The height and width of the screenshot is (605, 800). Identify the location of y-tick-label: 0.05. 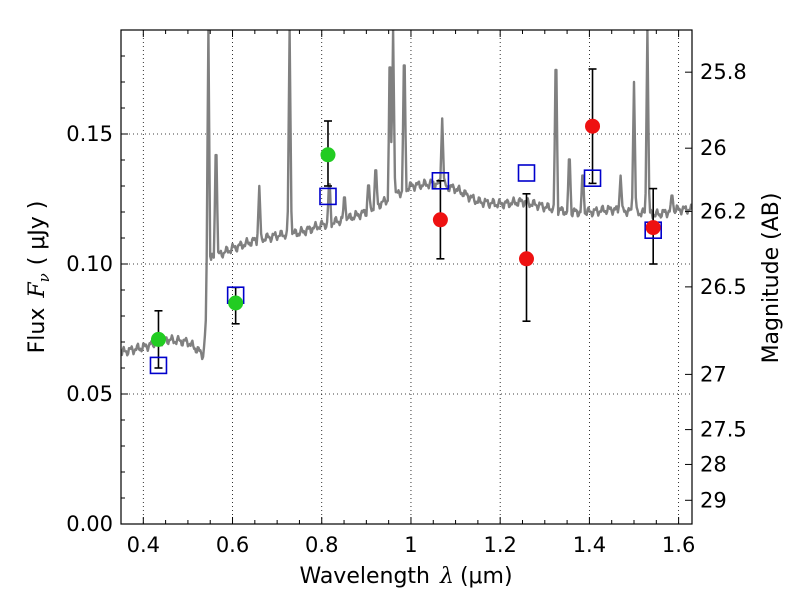
(89, 394).